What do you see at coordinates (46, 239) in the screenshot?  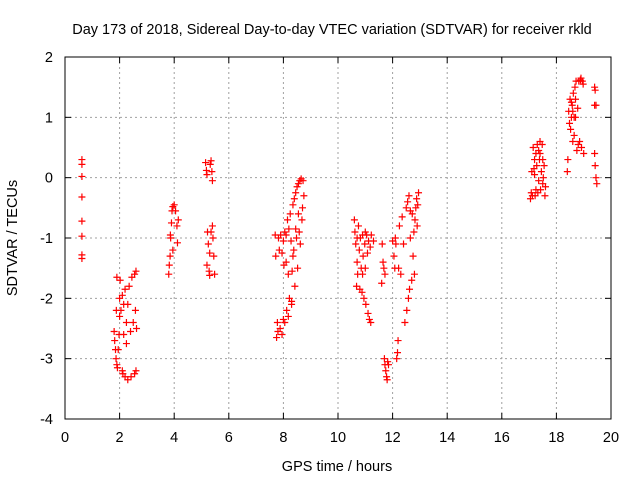 I see `y-tick-label: -1` at bounding box center [46, 239].